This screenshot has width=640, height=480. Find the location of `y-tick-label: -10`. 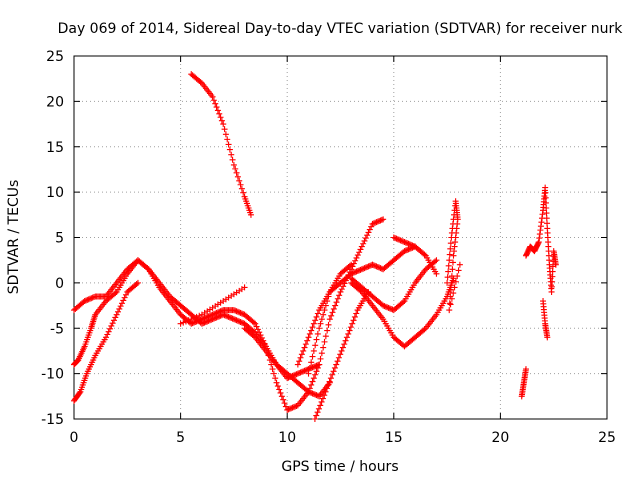

y-tick-label: -10 is located at coordinates (52, 375).